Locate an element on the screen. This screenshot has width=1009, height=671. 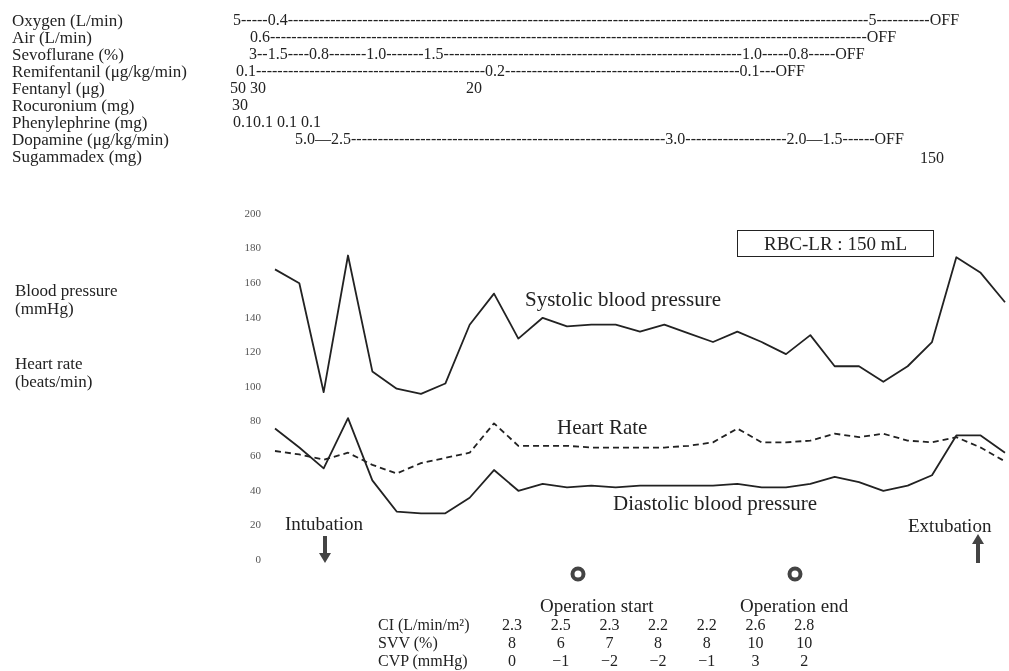
text: Operation end is located at coordinates (794, 605).